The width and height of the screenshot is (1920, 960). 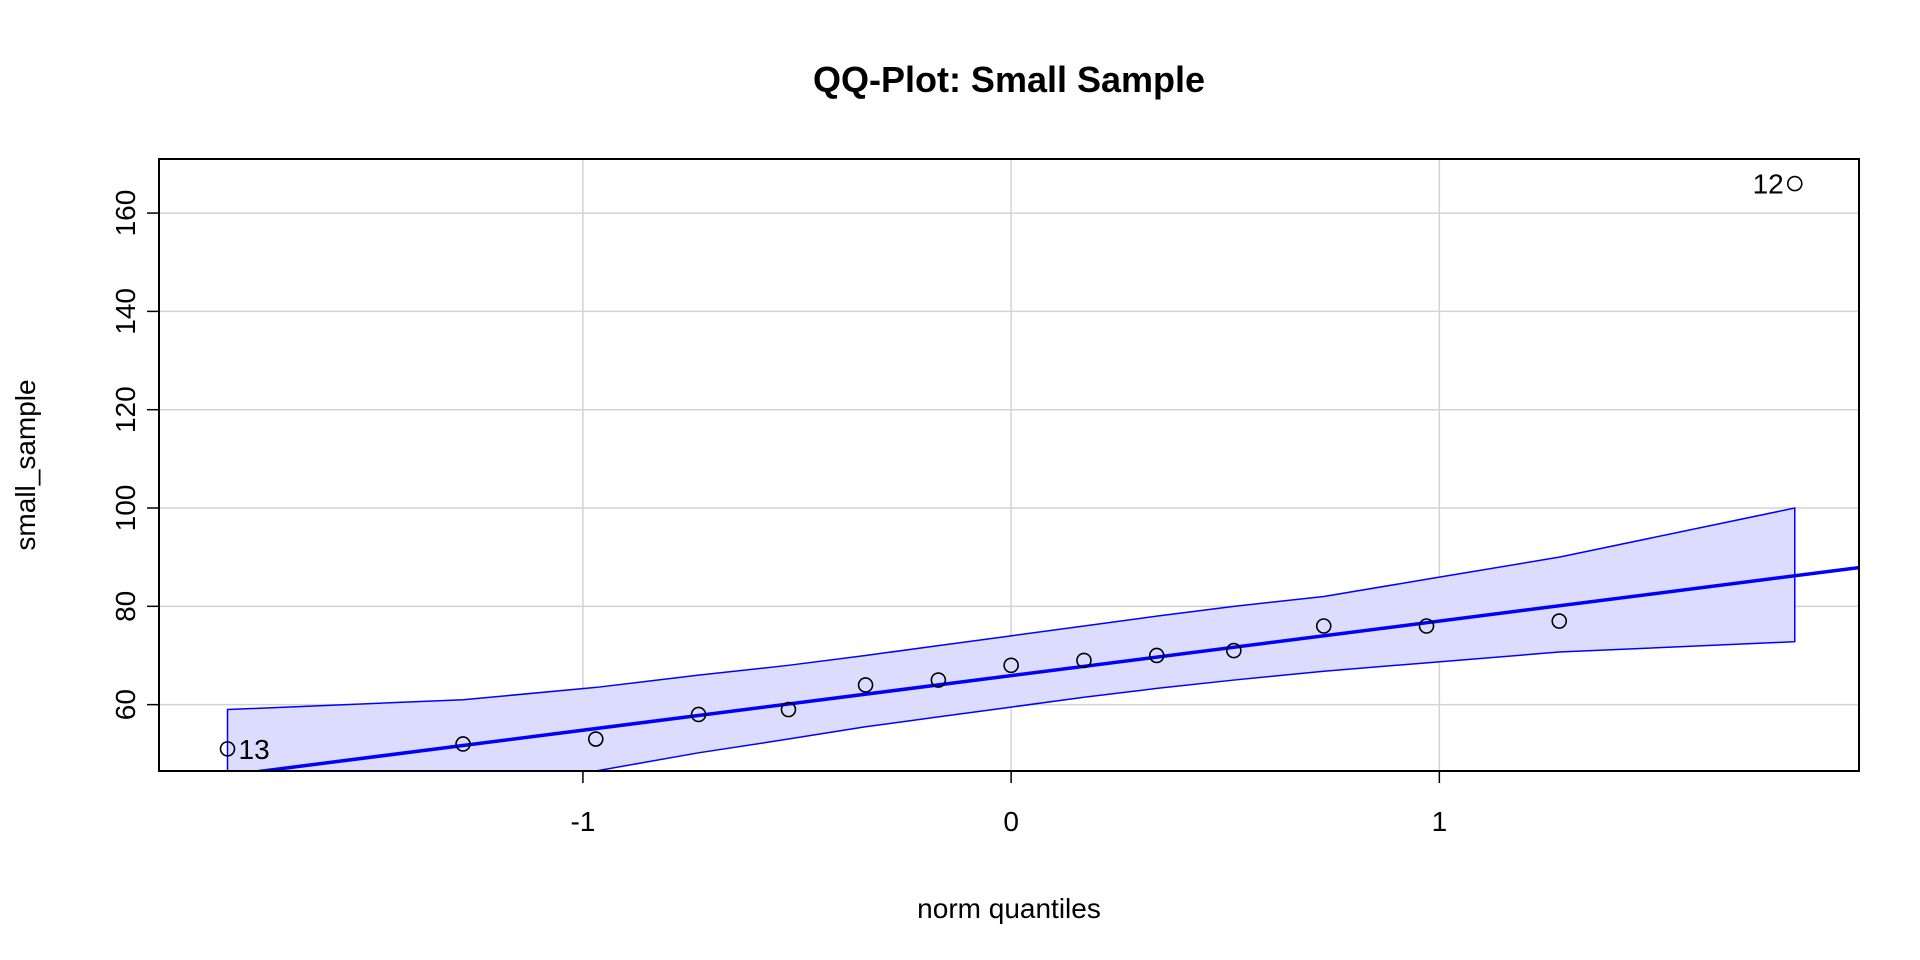 What do you see at coordinates (1440, 821) in the screenshot?
I see `x-tick-label: 1` at bounding box center [1440, 821].